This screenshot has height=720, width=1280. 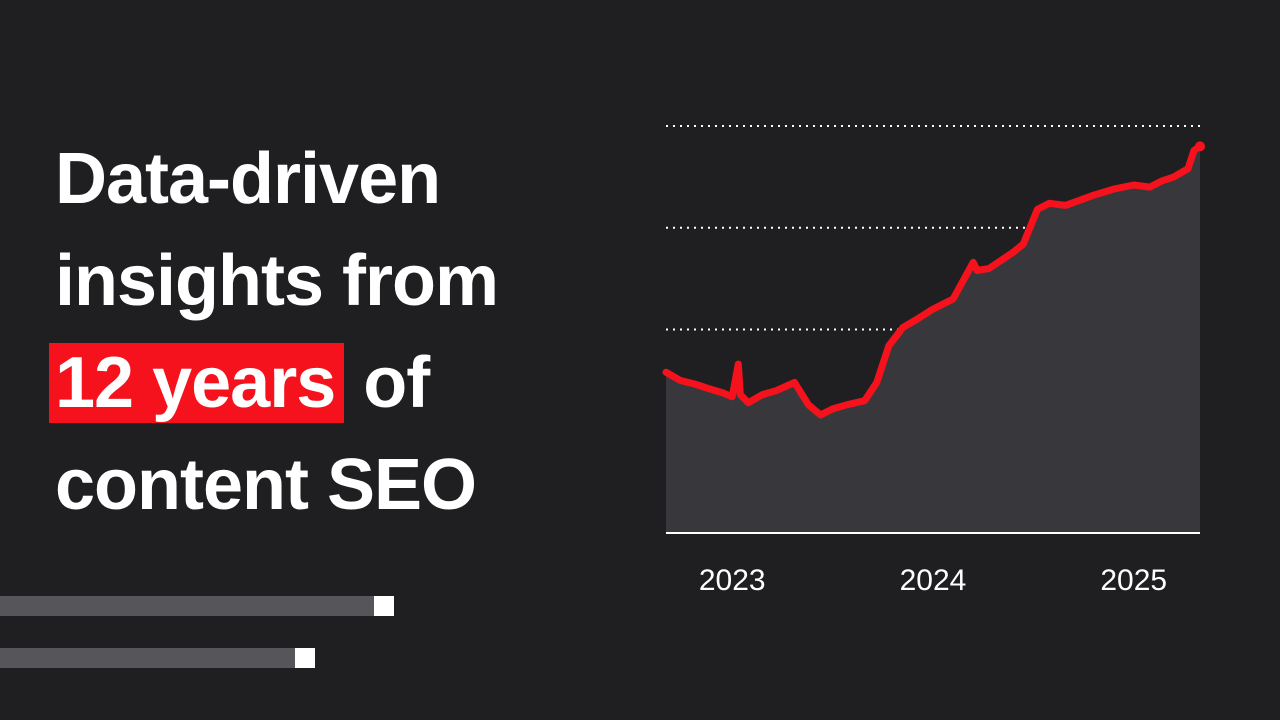 What do you see at coordinates (187, 606) in the screenshot?
I see `progress-bar-top` at bounding box center [187, 606].